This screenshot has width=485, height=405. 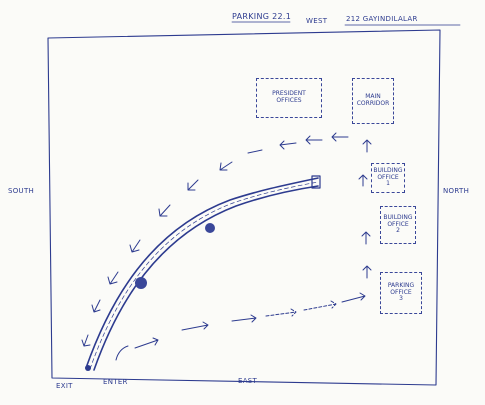 I want to click on arrow-w1, so click(x=340, y=137).